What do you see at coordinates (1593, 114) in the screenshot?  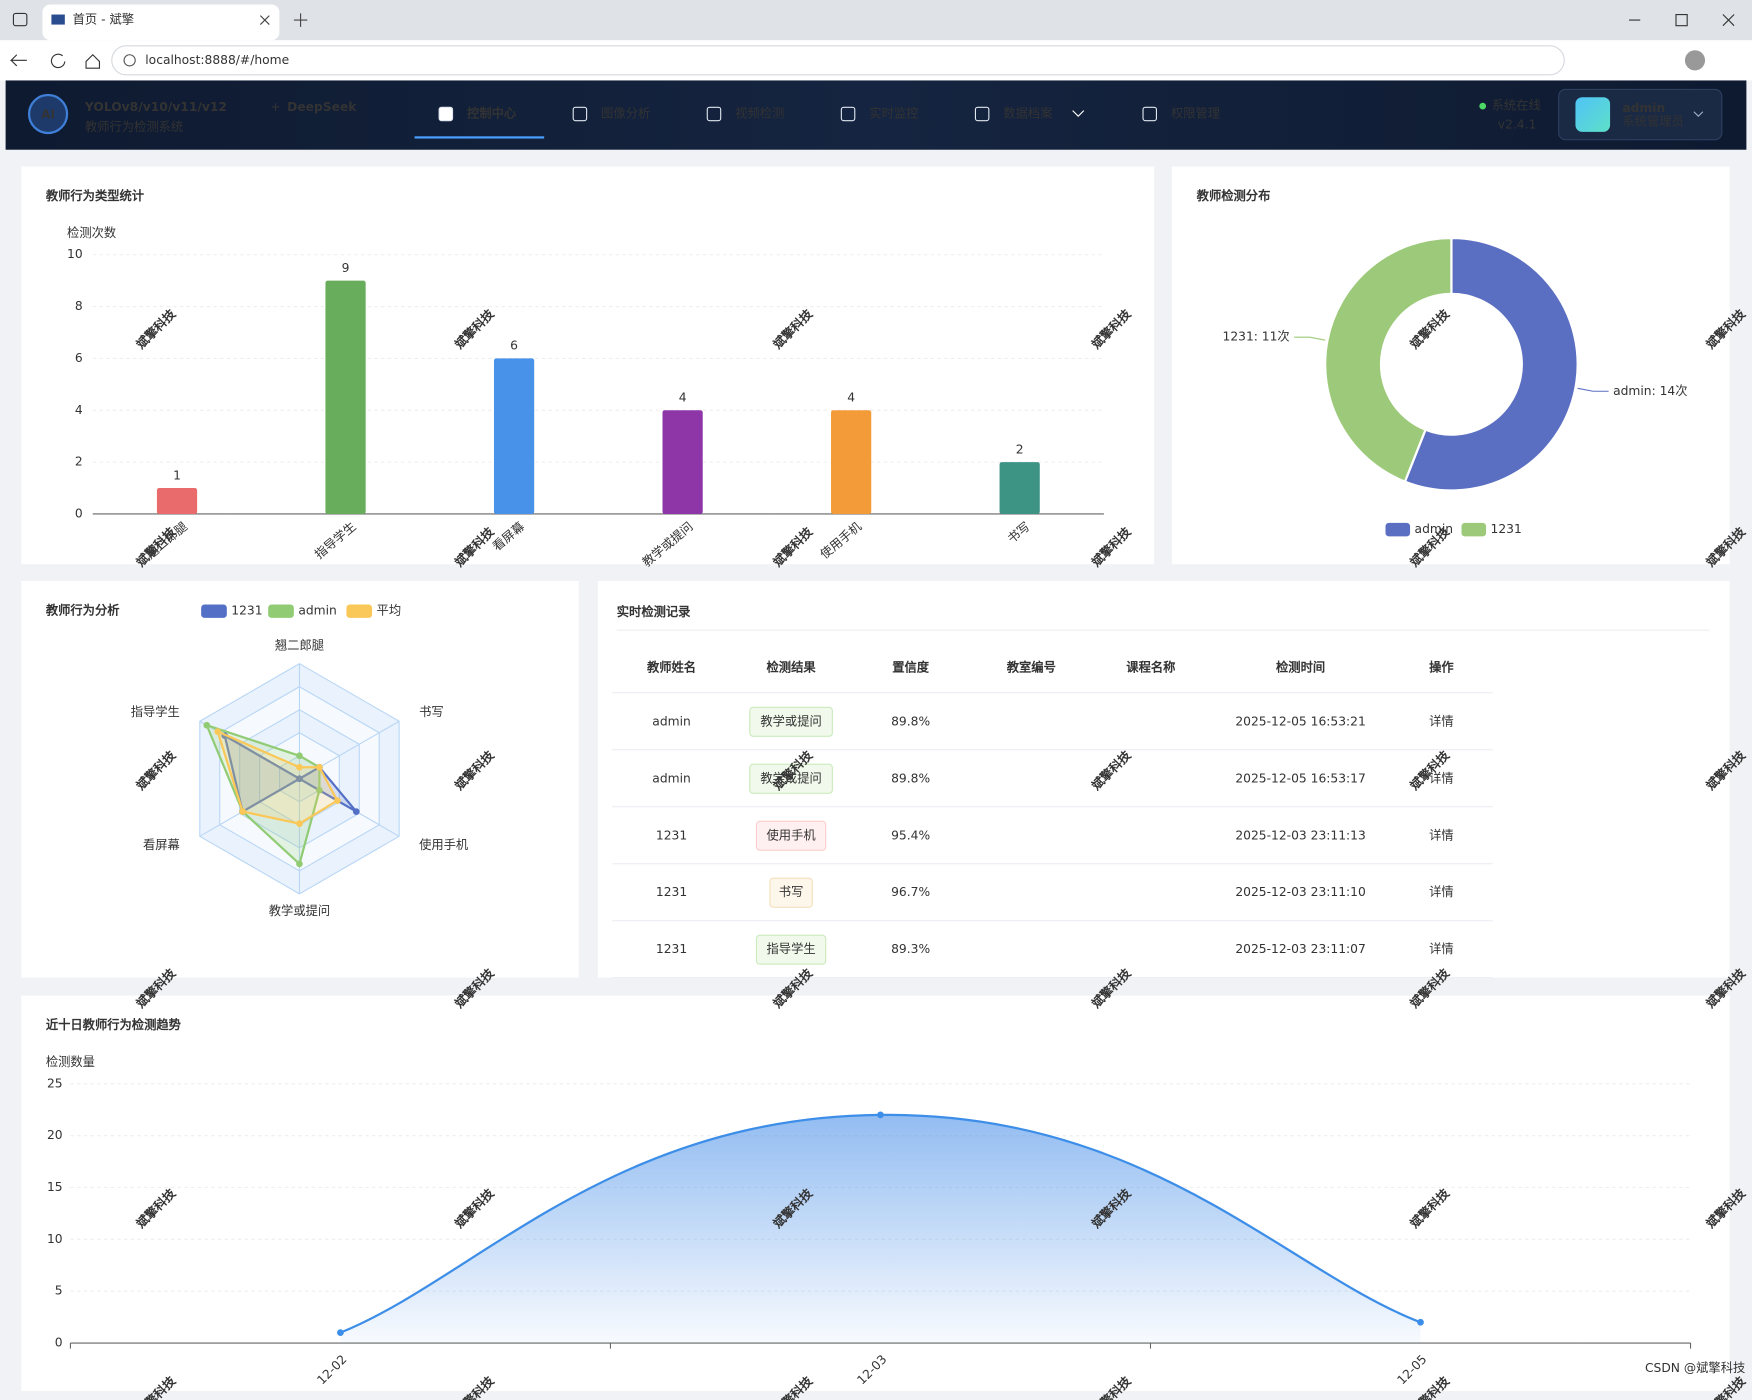 I see `avatar` at bounding box center [1593, 114].